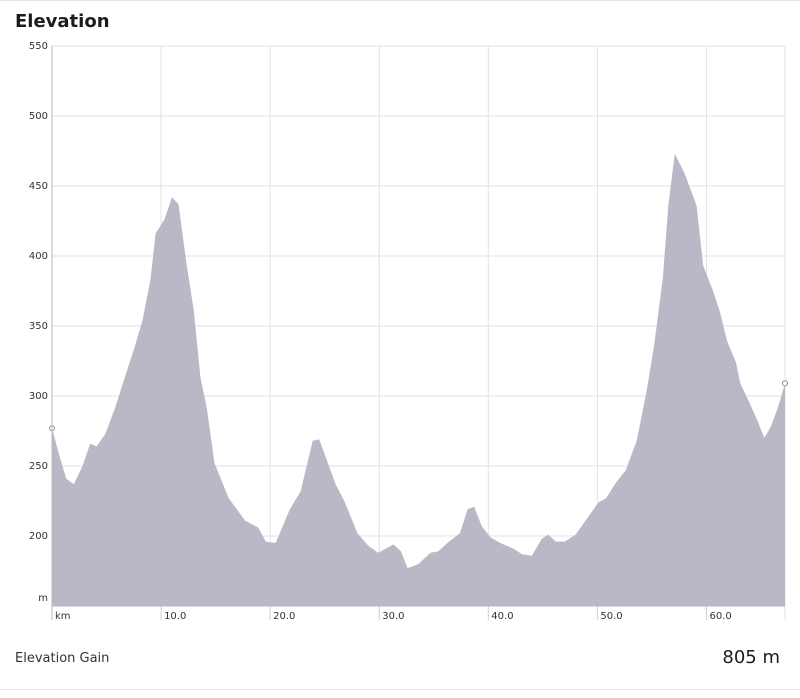 Image resolution: width=800 pixels, height=698 pixels. What do you see at coordinates (38, 326) in the screenshot?
I see `y-tick-label: 350` at bounding box center [38, 326].